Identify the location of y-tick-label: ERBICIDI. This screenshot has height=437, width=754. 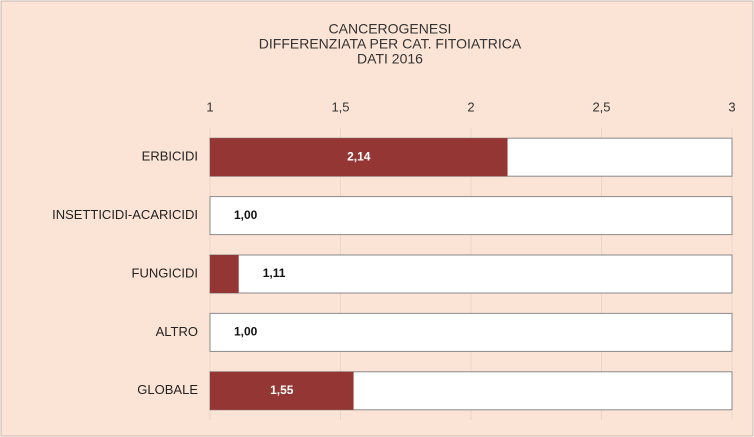
(170, 156).